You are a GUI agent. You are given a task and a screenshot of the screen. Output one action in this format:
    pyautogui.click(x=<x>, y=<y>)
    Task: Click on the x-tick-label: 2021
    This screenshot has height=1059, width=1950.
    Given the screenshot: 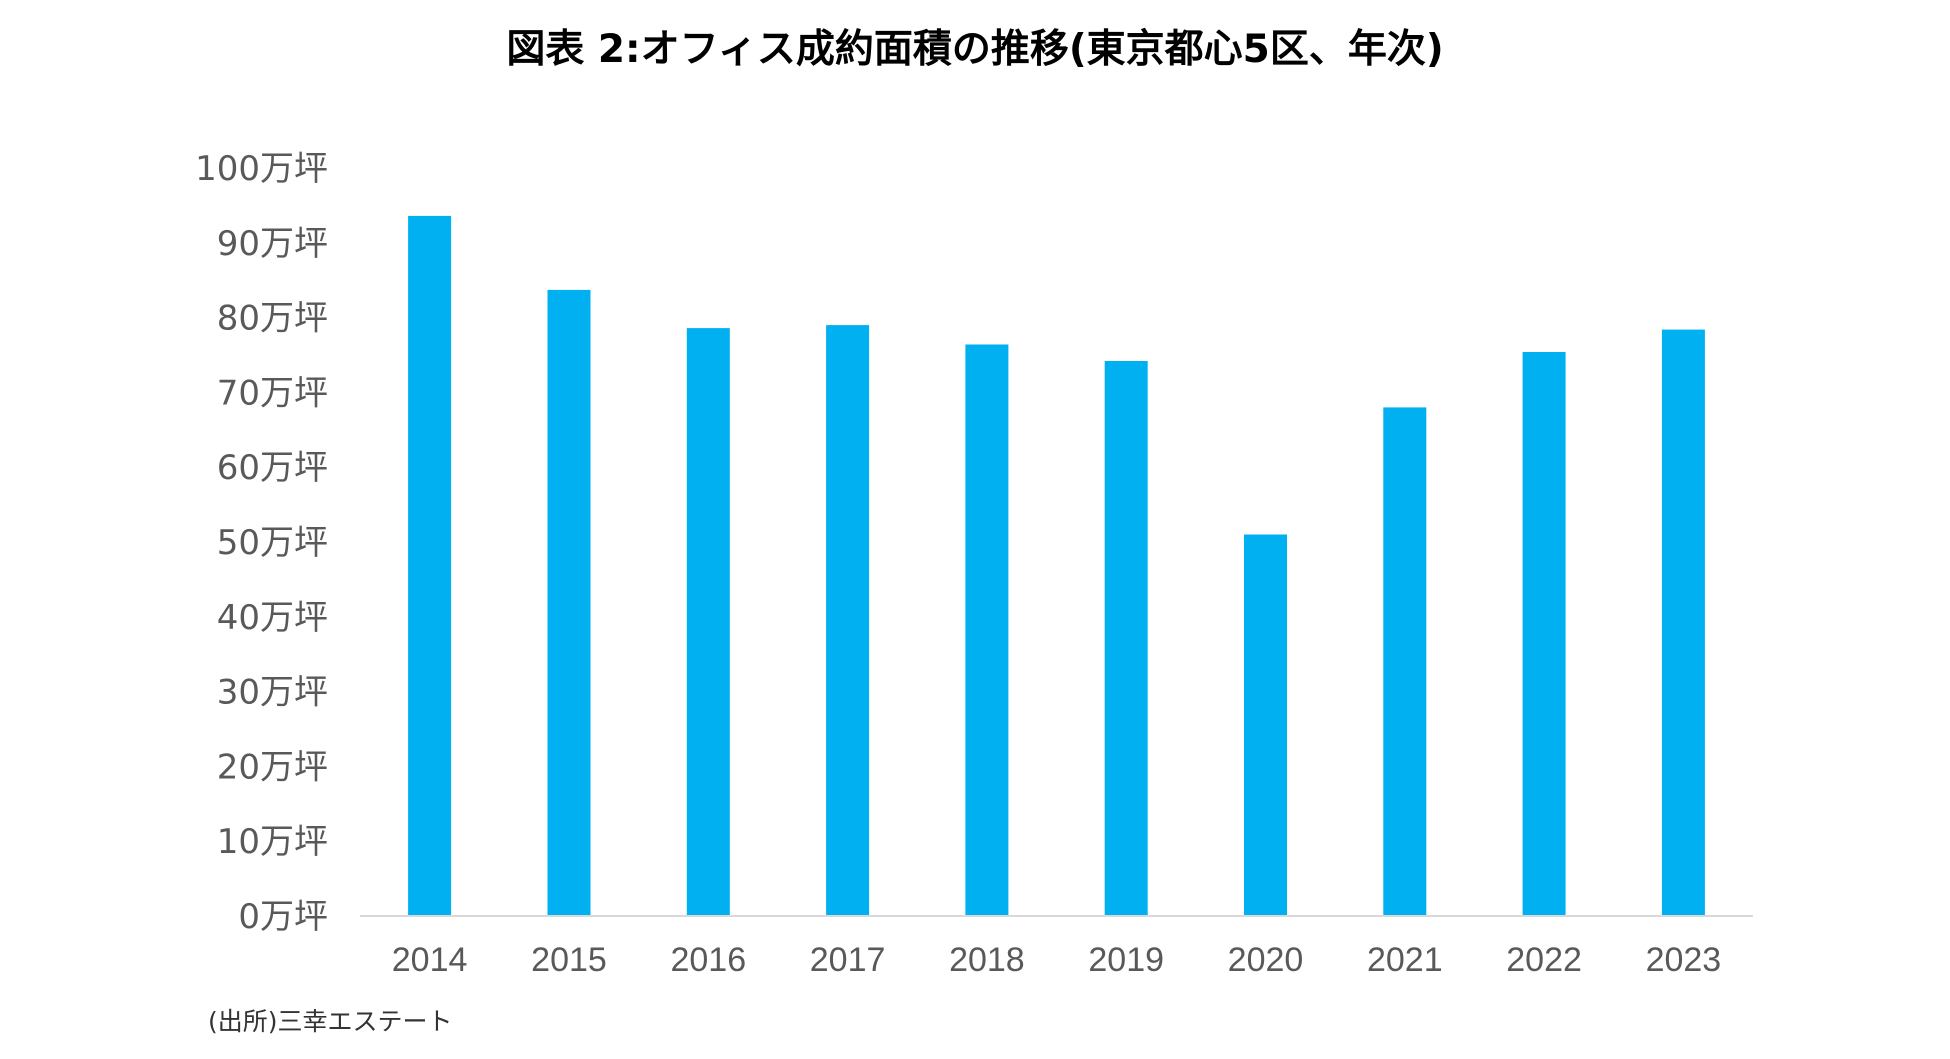 What is the action you would take?
    pyautogui.click(x=1405, y=960)
    